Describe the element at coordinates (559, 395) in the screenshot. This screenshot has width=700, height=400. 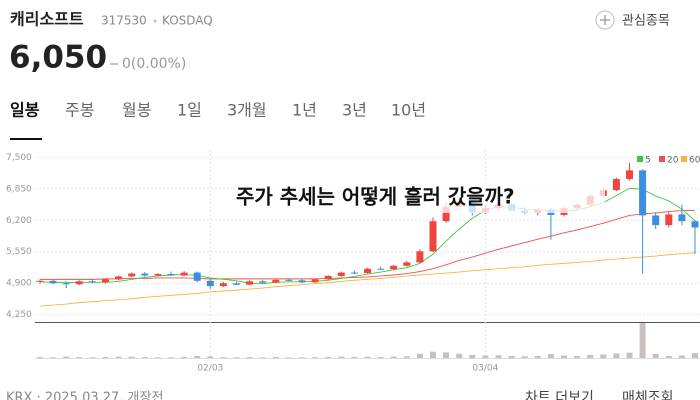
I see `footer-link: 차트 더보기` at that location.